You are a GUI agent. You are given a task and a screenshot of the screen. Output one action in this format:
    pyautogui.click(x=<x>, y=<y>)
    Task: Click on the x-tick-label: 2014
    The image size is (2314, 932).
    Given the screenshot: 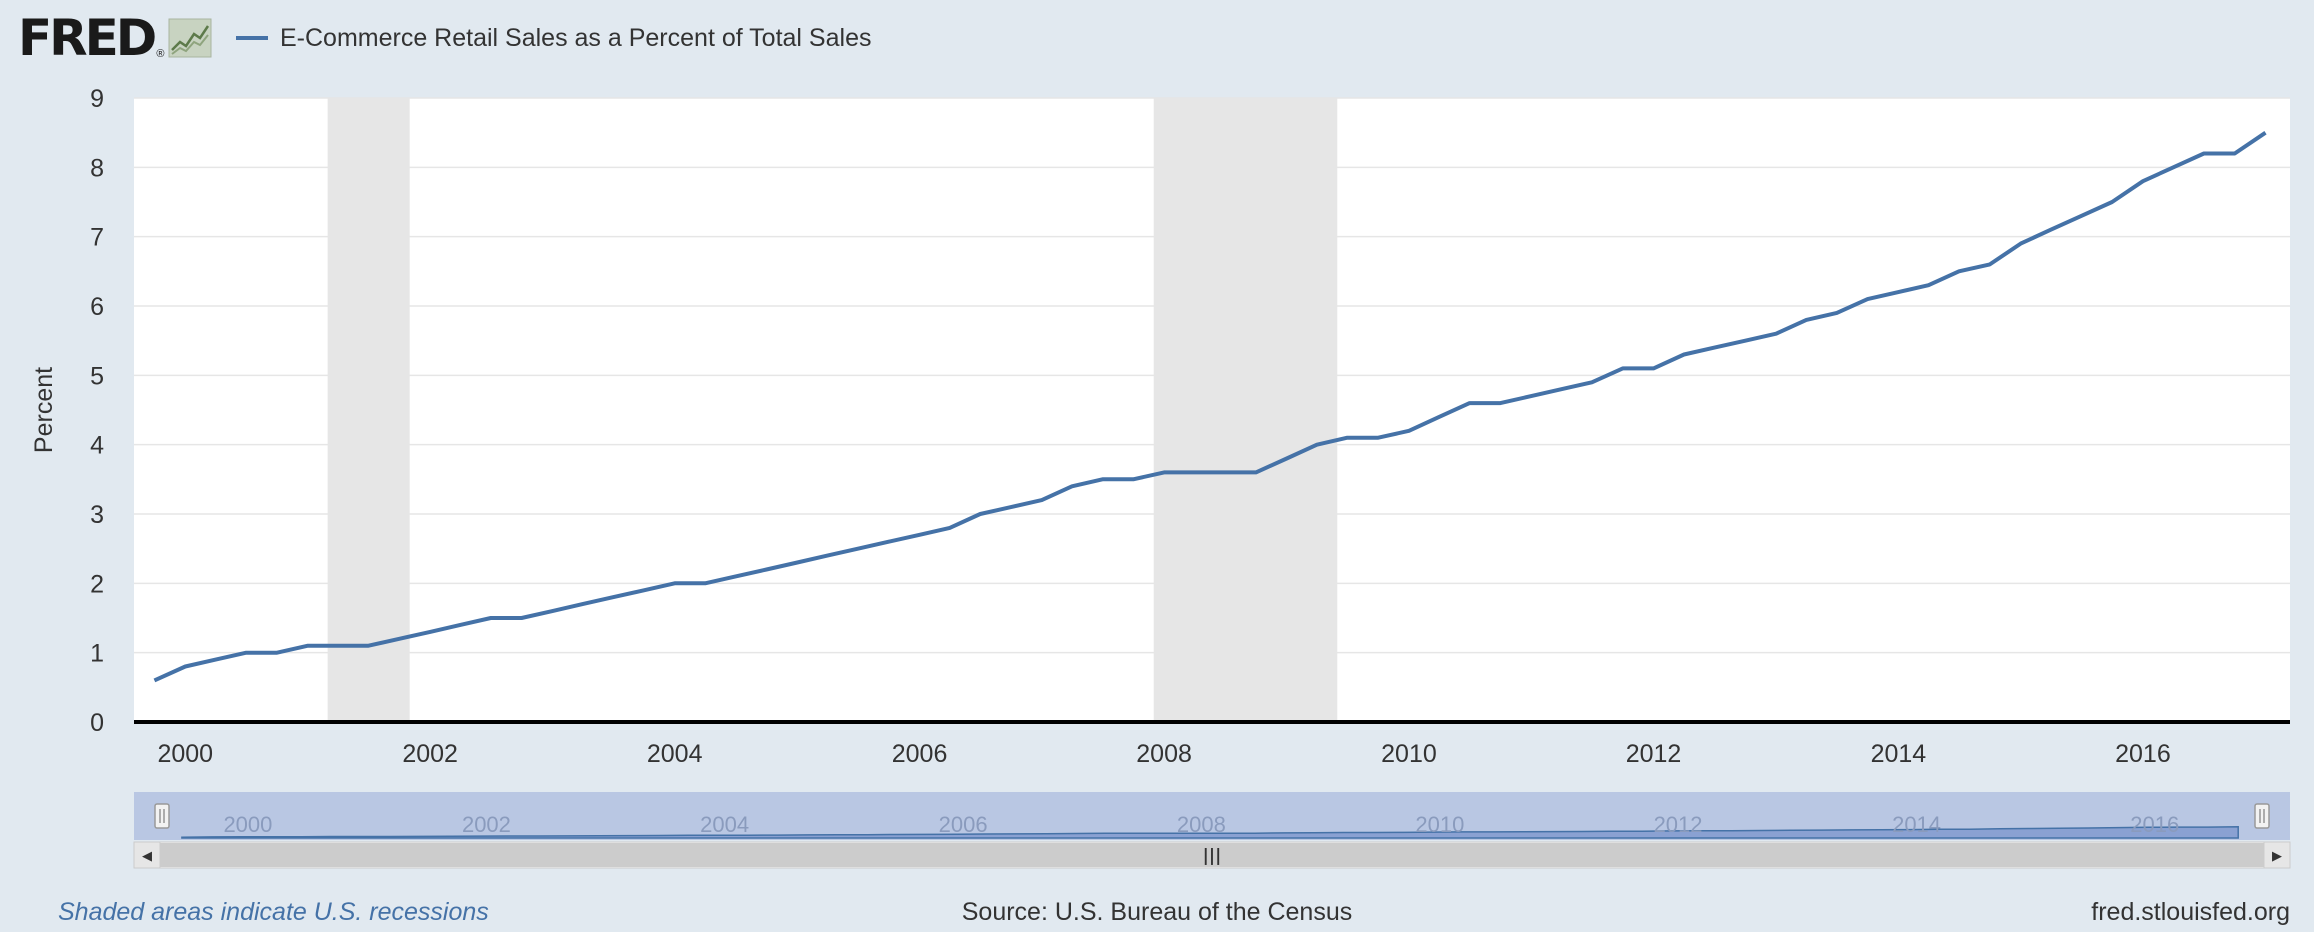 What is the action you would take?
    pyautogui.click(x=1899, y=754)
    